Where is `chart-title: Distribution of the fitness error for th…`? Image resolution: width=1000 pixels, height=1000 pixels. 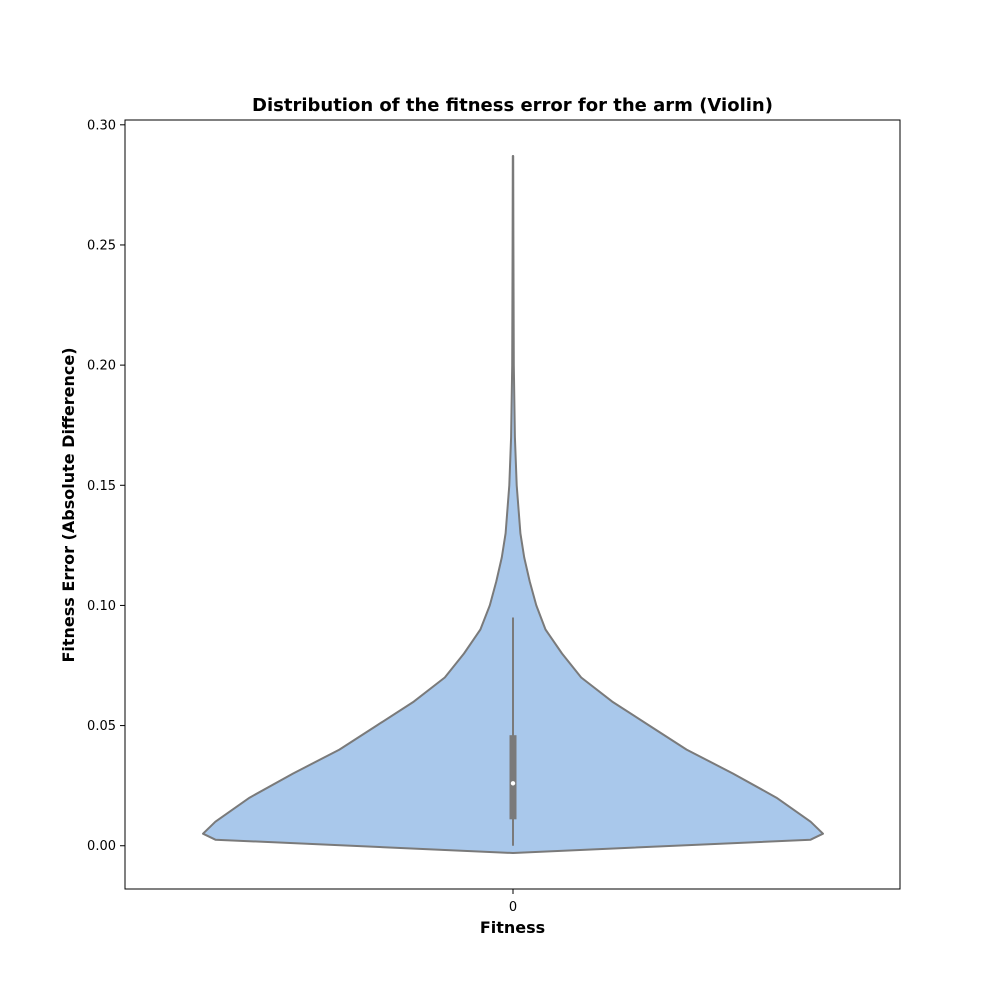
chart-title: Distribution of the fitness error for th… is located at coordinates (512, 105).